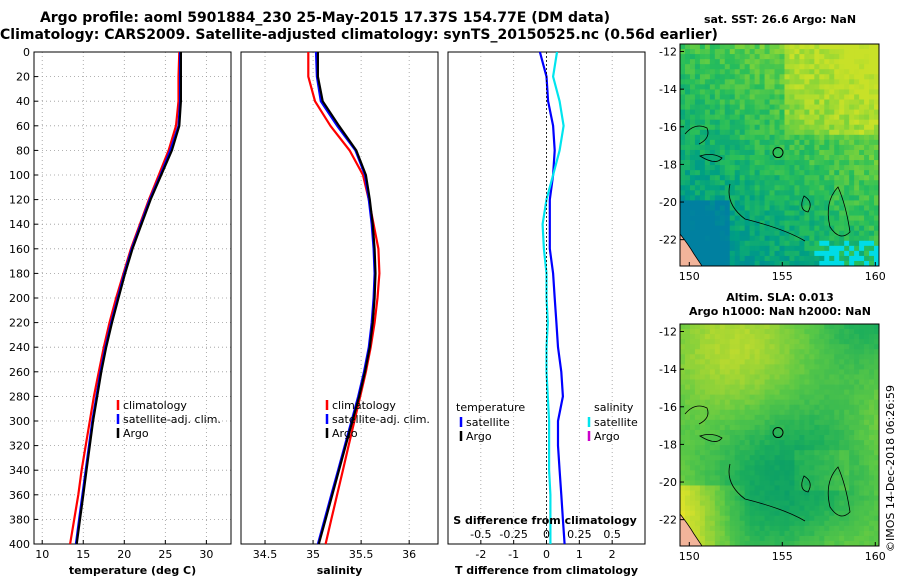  I want to click on y-tick-label: 120, so click(19, 200).